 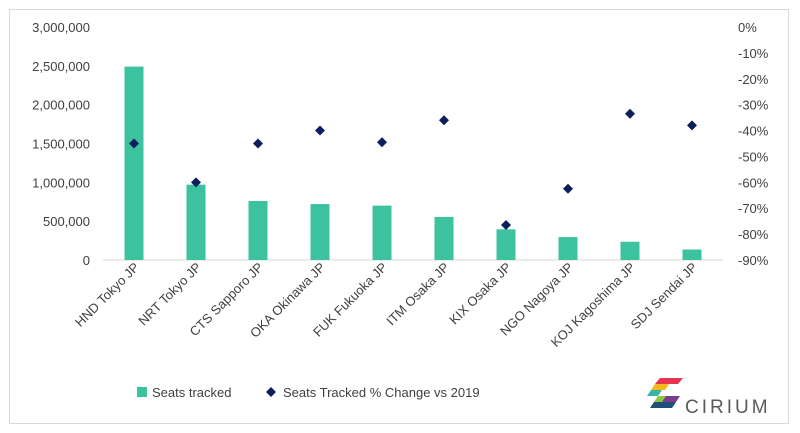 What do you see at coordinates (753, 53) in the screenshot?
I see `right-tick-label: -10%` at bounding box center [753, 53].